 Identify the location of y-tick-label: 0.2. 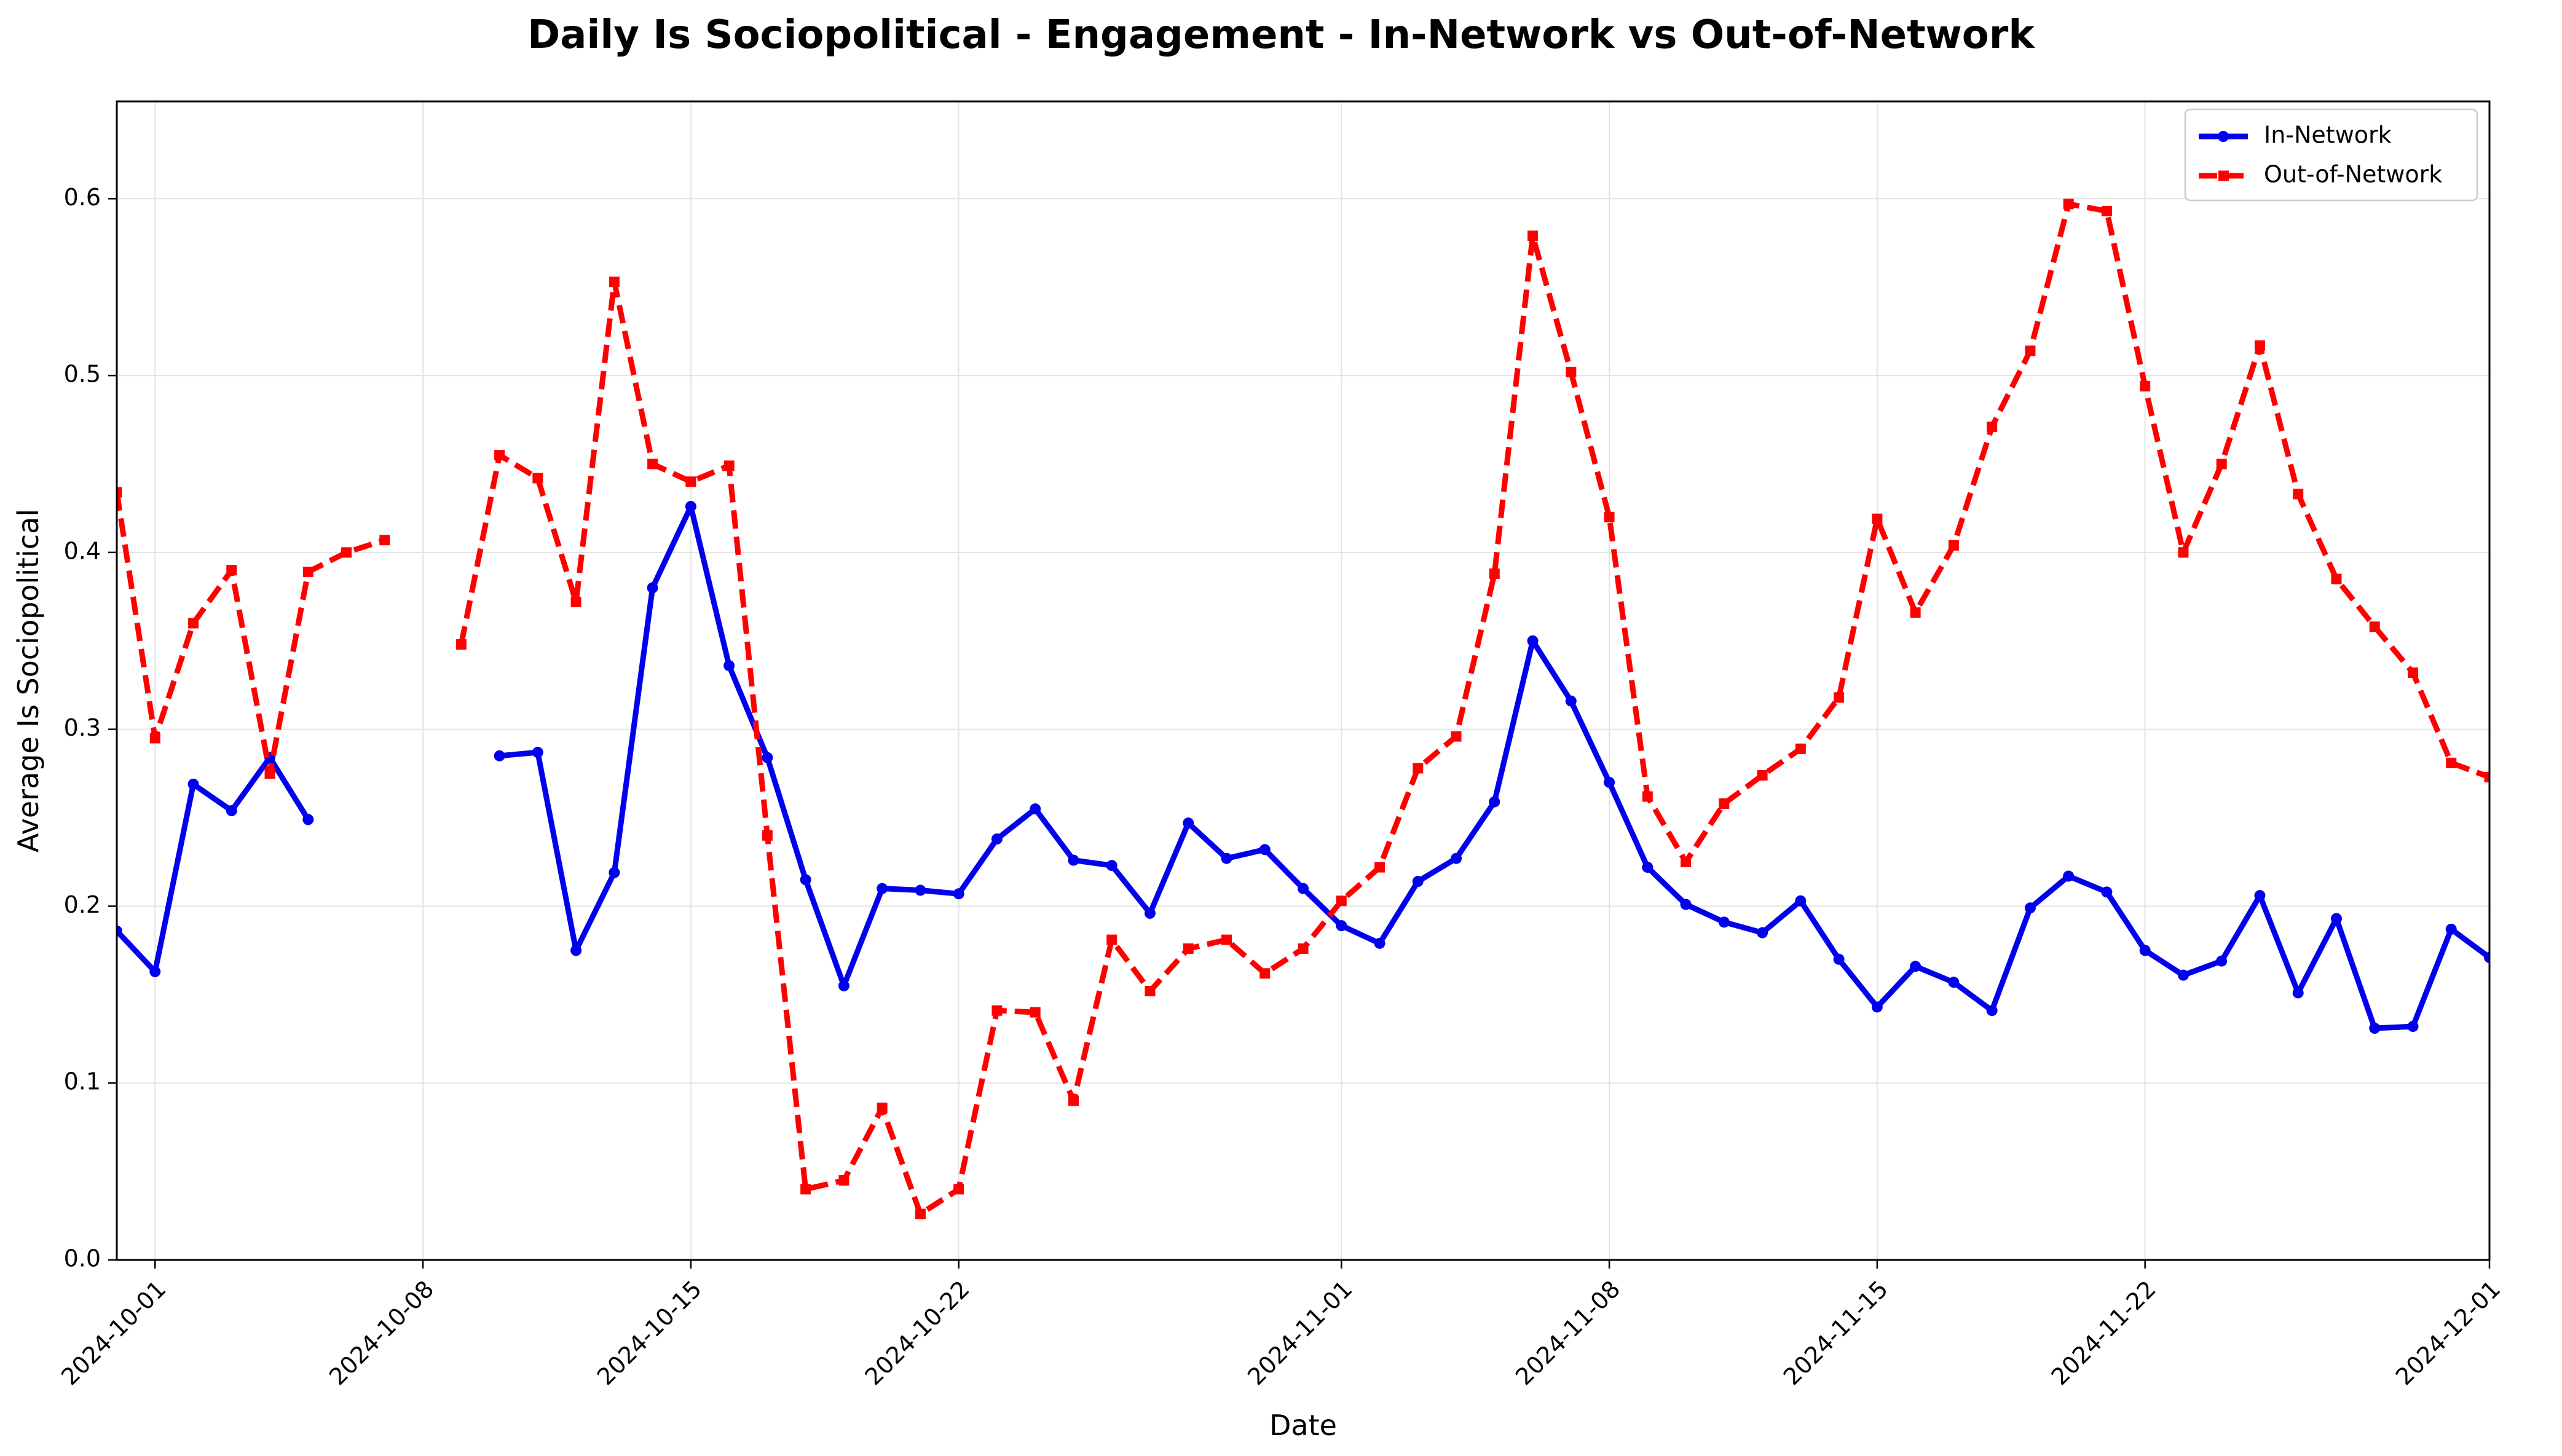
(82, 904).